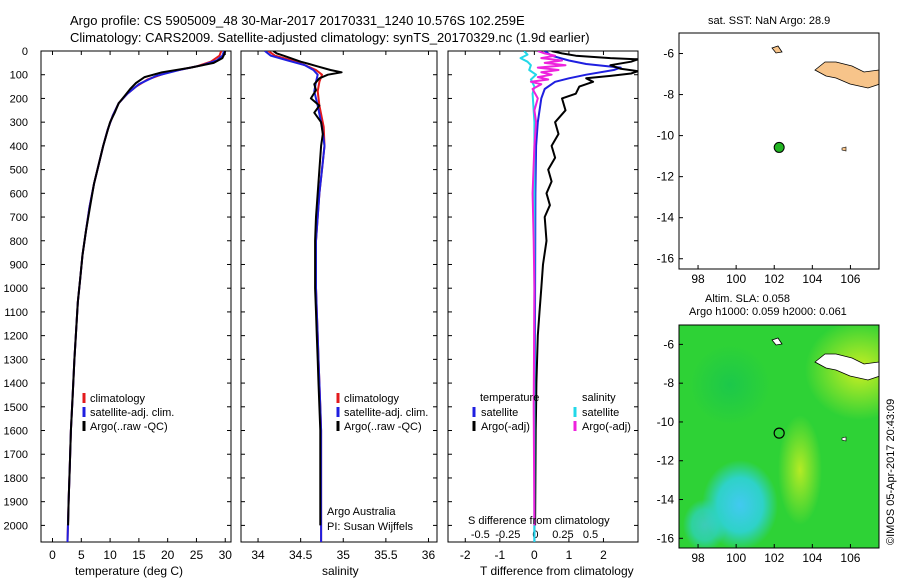 The height and width of the screenshot is (580, 900). I want to click on pi-label: PI: Susan Wijffels, so click(370, 527).